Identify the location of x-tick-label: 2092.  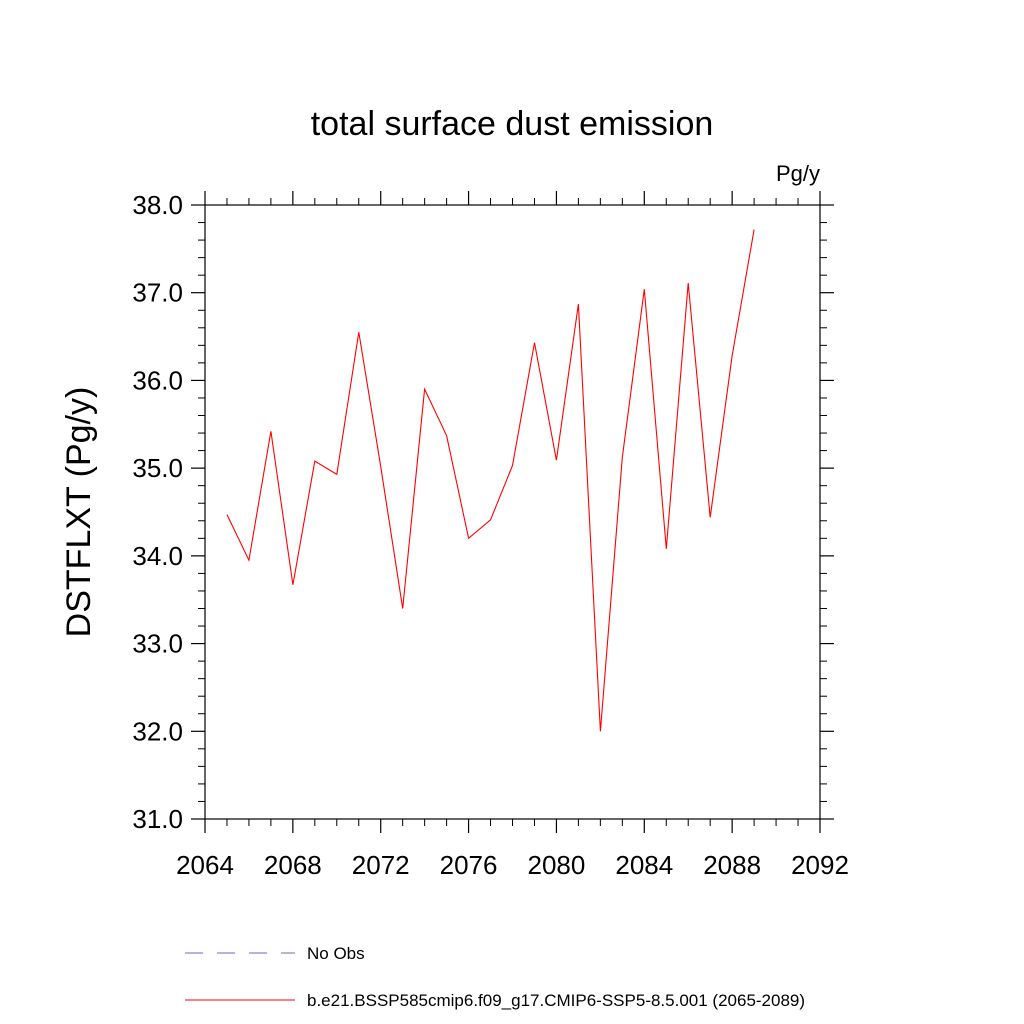
(820, 865).